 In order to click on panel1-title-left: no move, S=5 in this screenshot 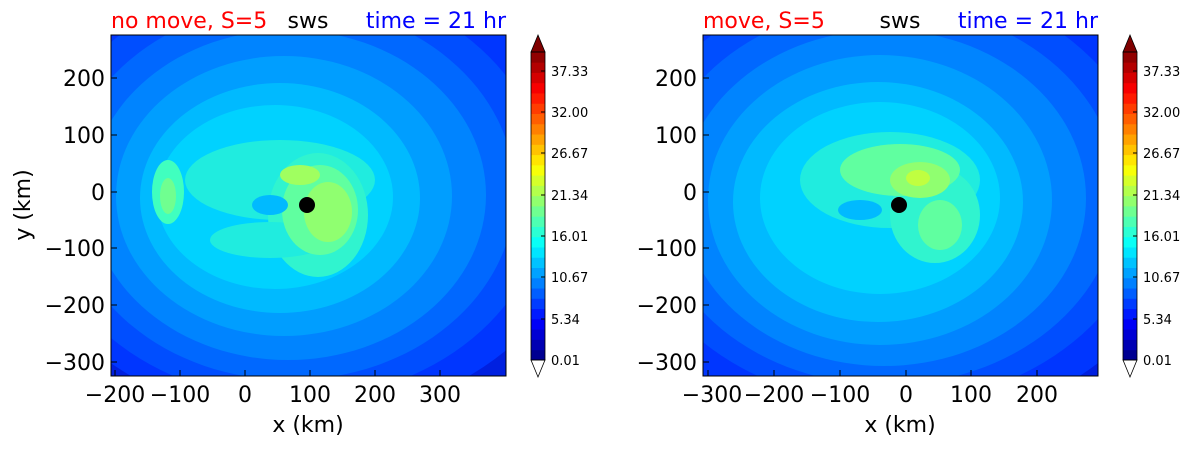, I will do `click(189, 21)`.